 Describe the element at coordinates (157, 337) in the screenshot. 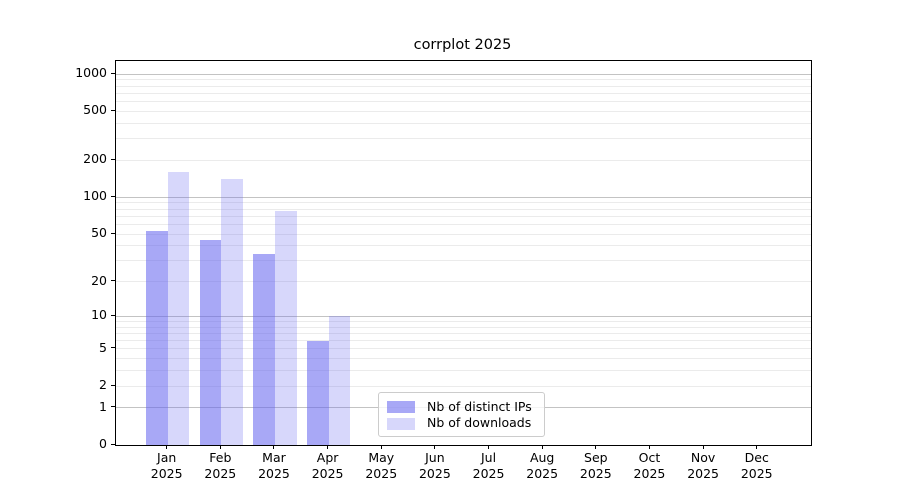

I see `bar-nb-of-distinct-ips-jan` at that location.